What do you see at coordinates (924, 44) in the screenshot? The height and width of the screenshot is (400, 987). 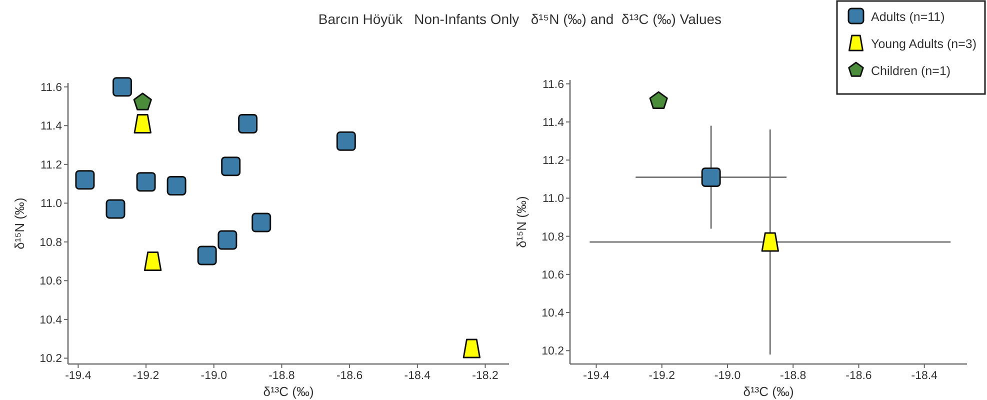 I see `legend-label: Young Adults (n=3)` at bounding box center [924, 44].